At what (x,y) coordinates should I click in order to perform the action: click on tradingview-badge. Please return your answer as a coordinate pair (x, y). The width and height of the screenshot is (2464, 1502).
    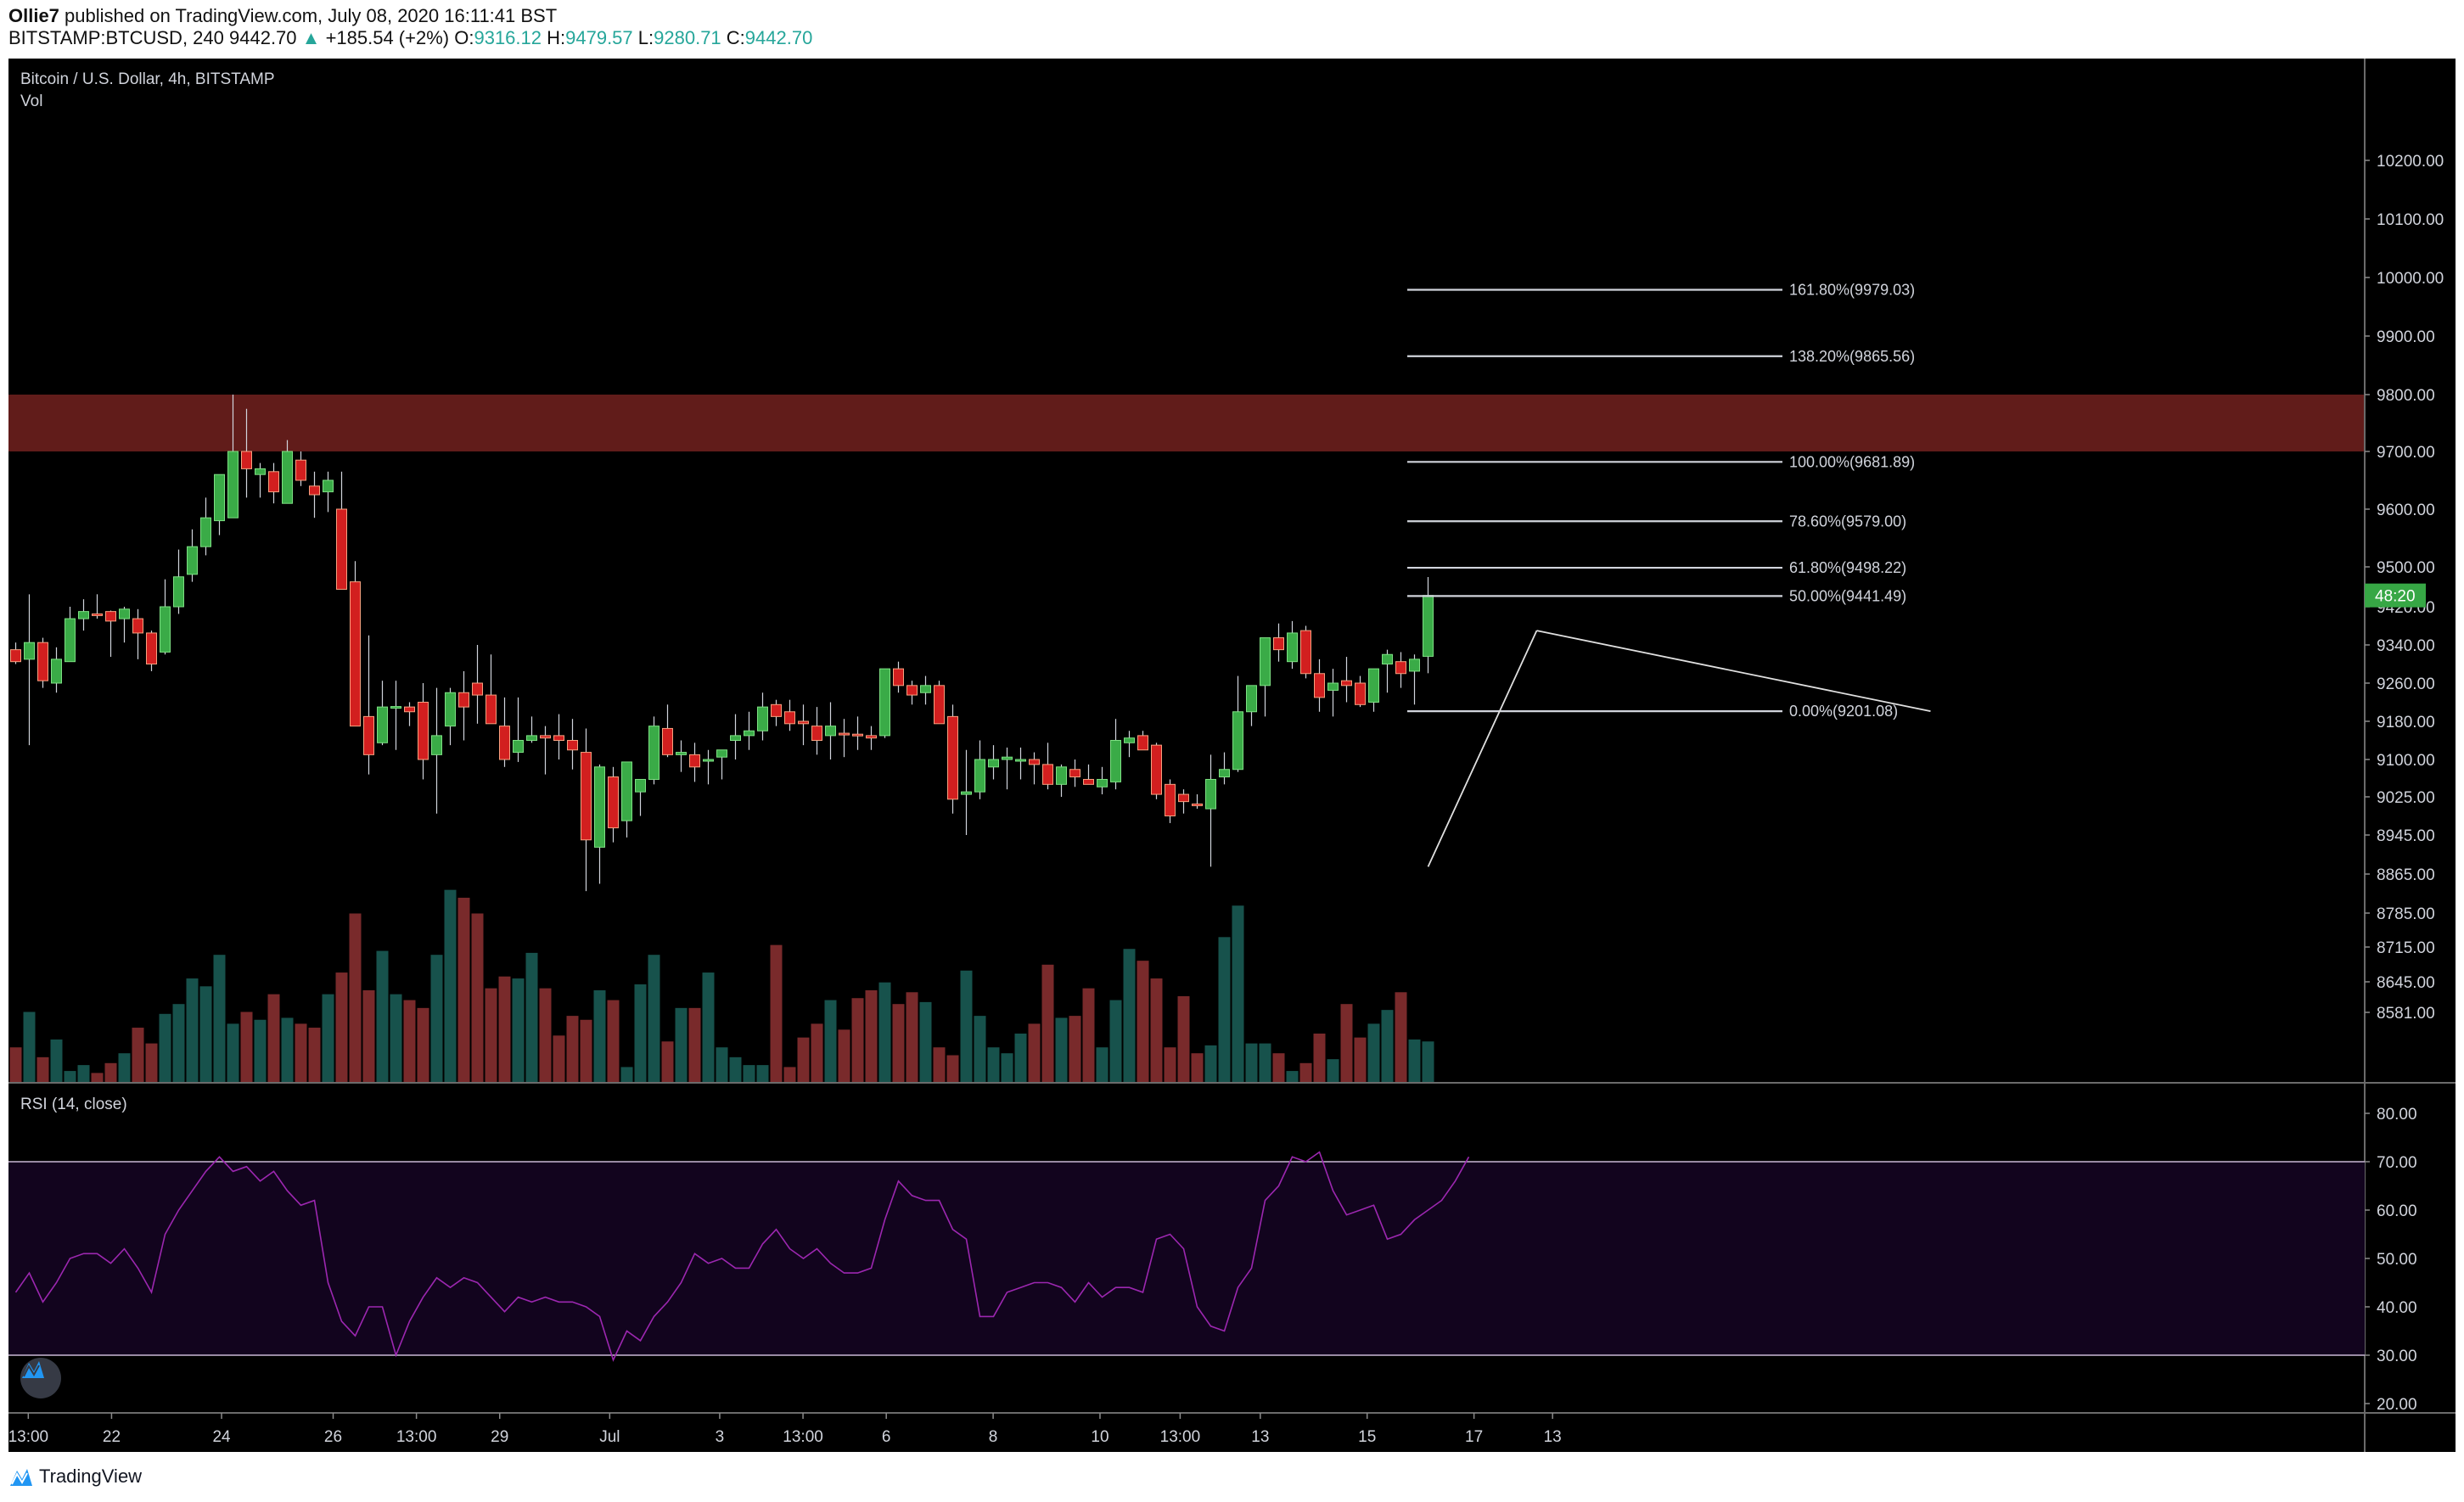
    Looking at the image, I should click on (41, 1378).